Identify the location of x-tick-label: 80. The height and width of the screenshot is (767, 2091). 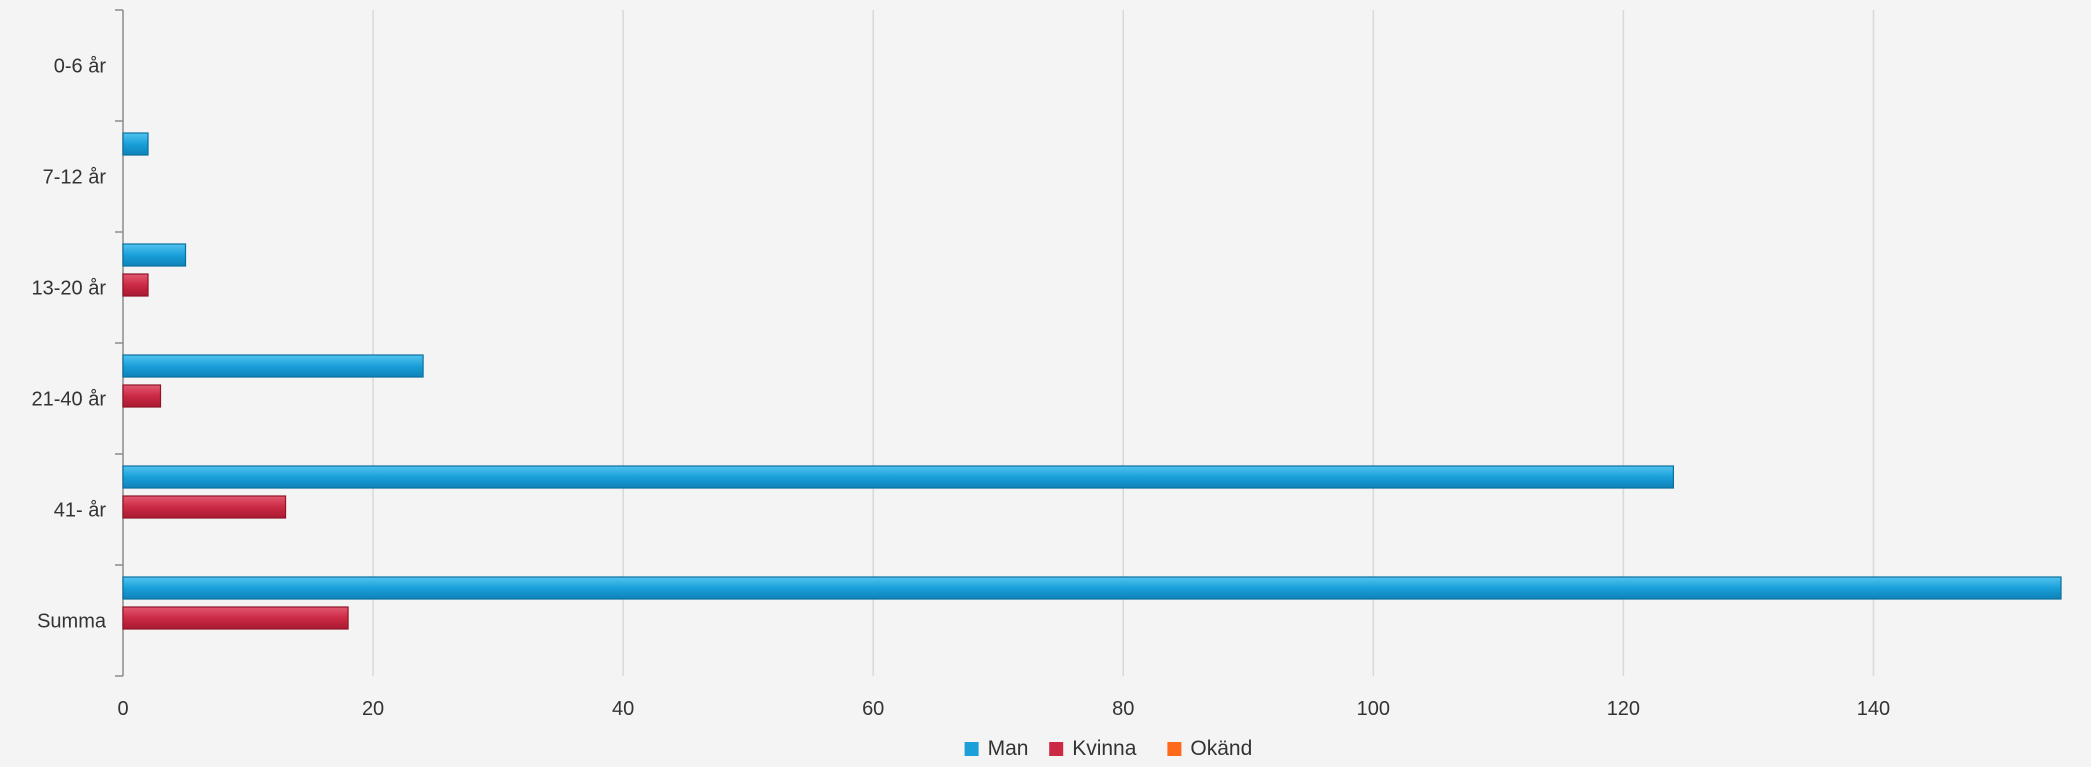
(1123, 709).